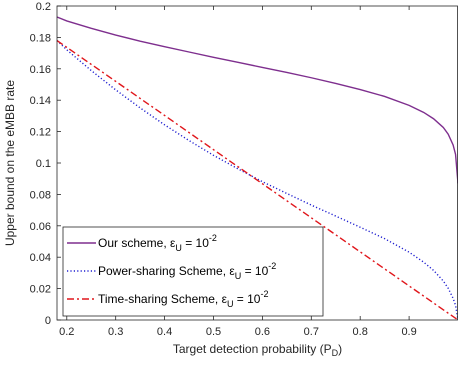 This screenshot has width=458, height=369. I want to click on y-tick-label: 0.14, so click(40, 101).